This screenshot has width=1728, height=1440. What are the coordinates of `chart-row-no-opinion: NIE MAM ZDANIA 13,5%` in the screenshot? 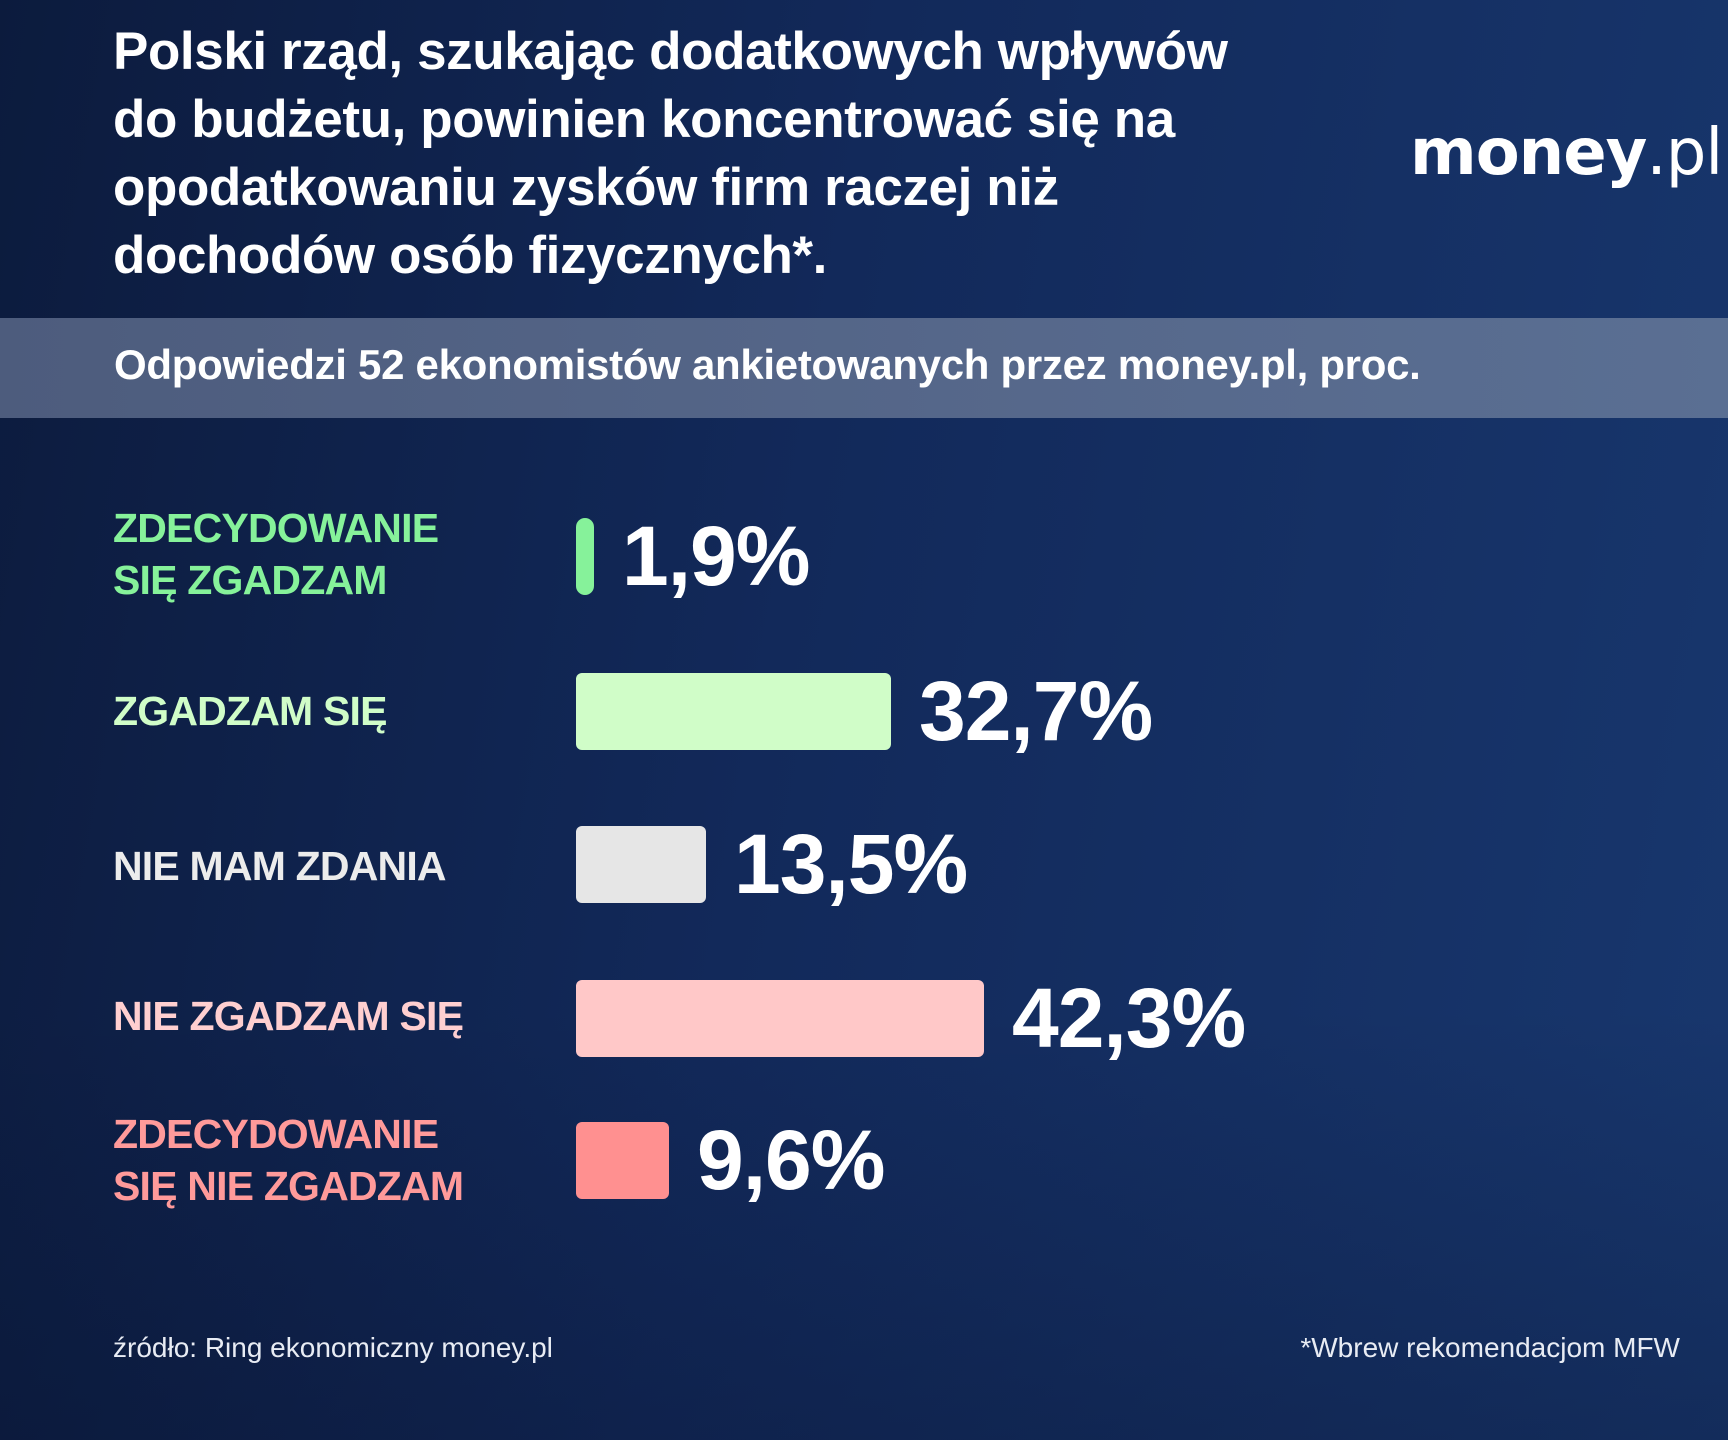 It's located at (864, 864).